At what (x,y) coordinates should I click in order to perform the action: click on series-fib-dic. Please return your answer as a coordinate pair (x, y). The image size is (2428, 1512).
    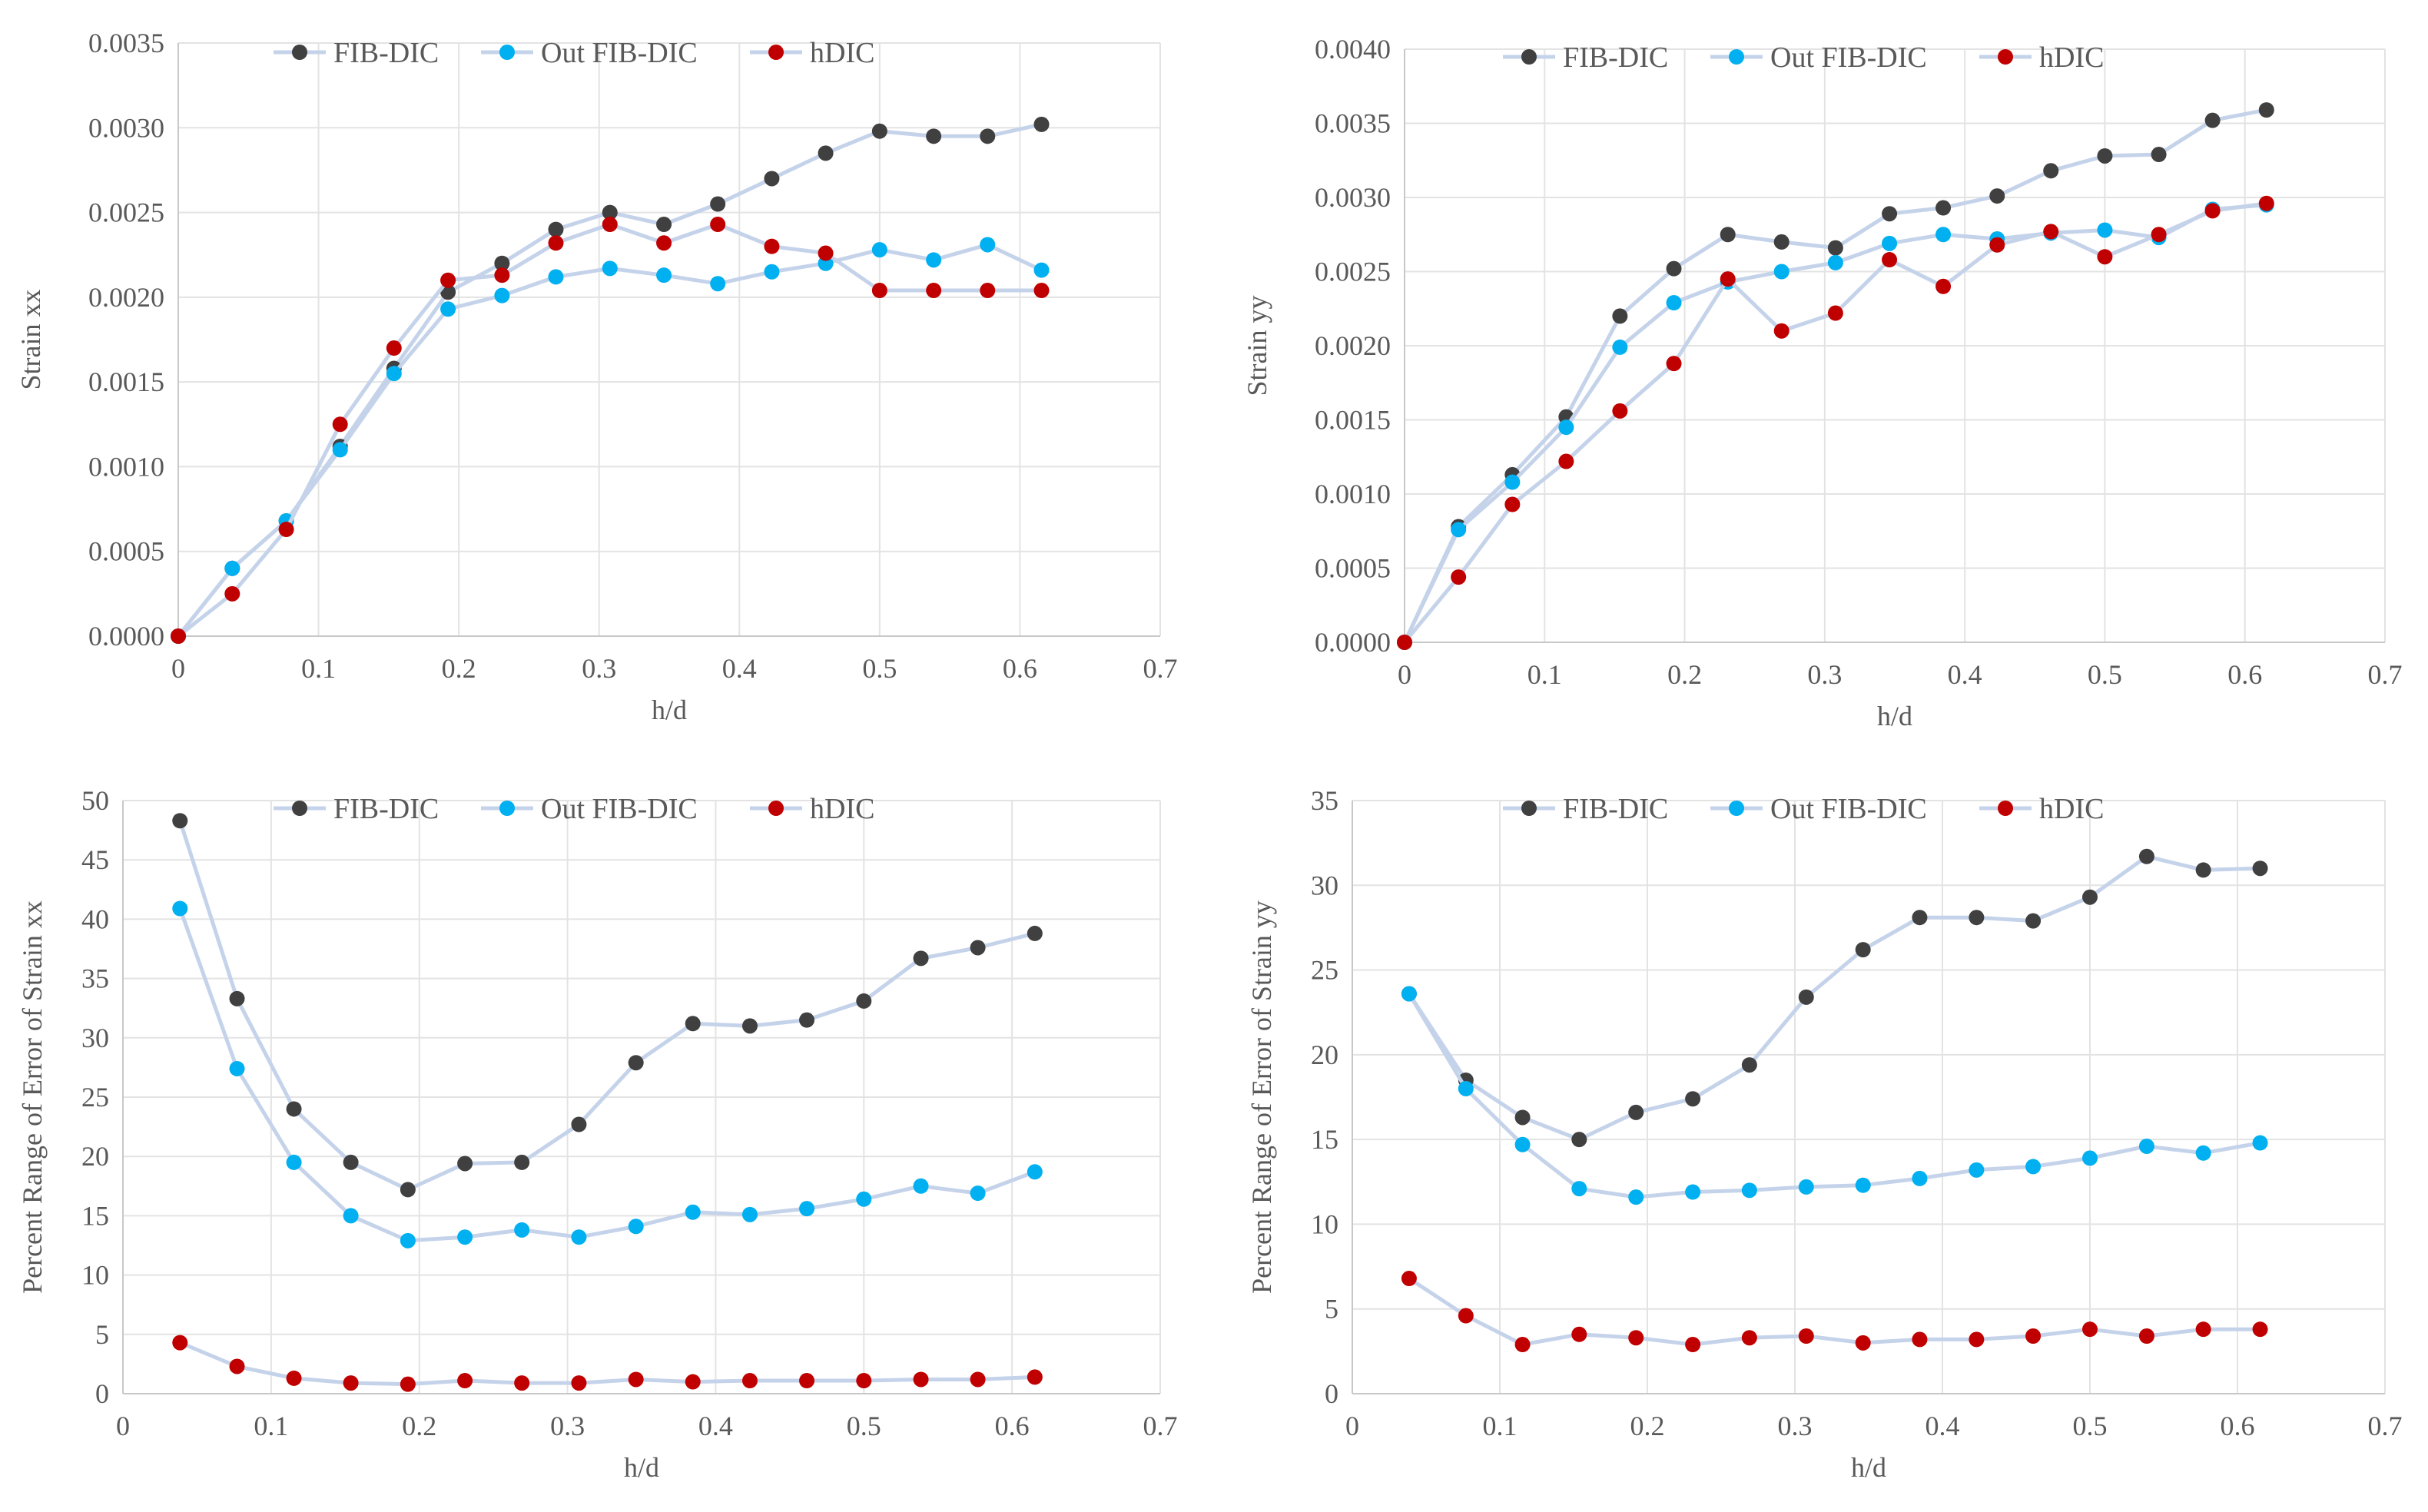
    Looking at the image, I should click on (610, 380).